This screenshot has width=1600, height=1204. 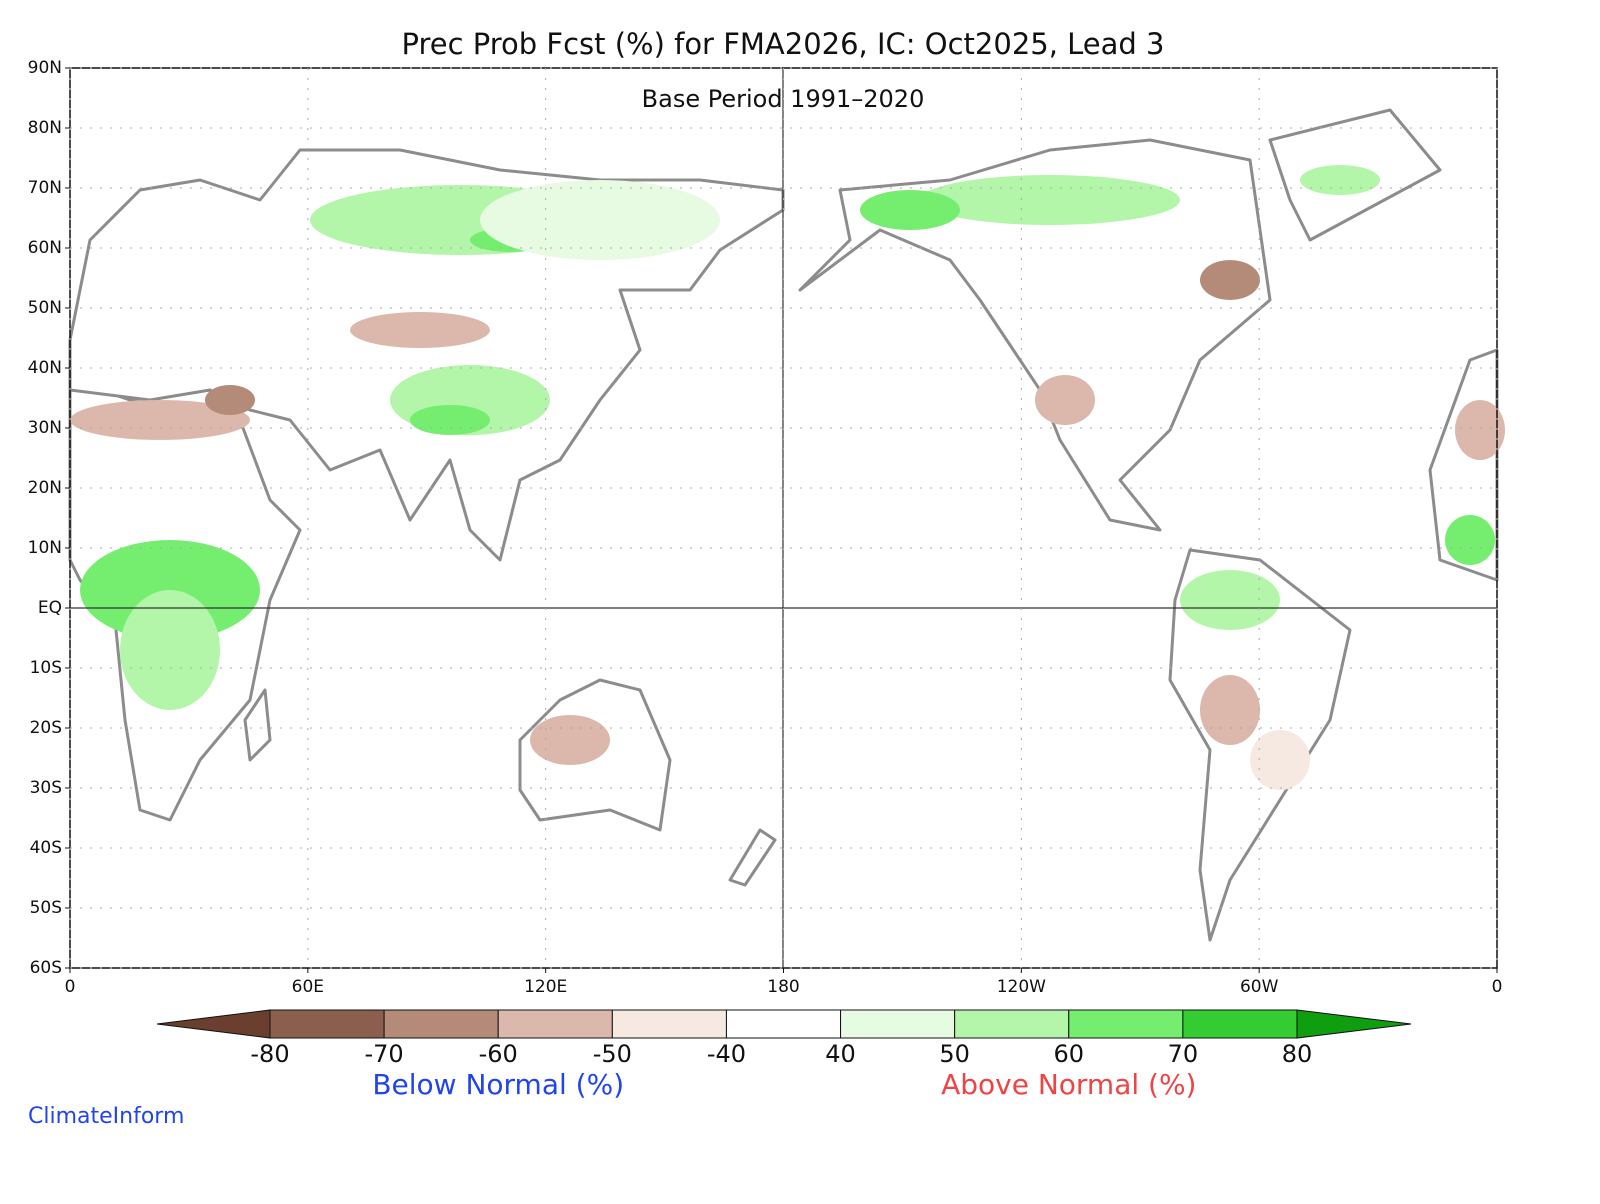 I want to click on below-normal-label: Below Normal (%), so click(x=498, y=1084).